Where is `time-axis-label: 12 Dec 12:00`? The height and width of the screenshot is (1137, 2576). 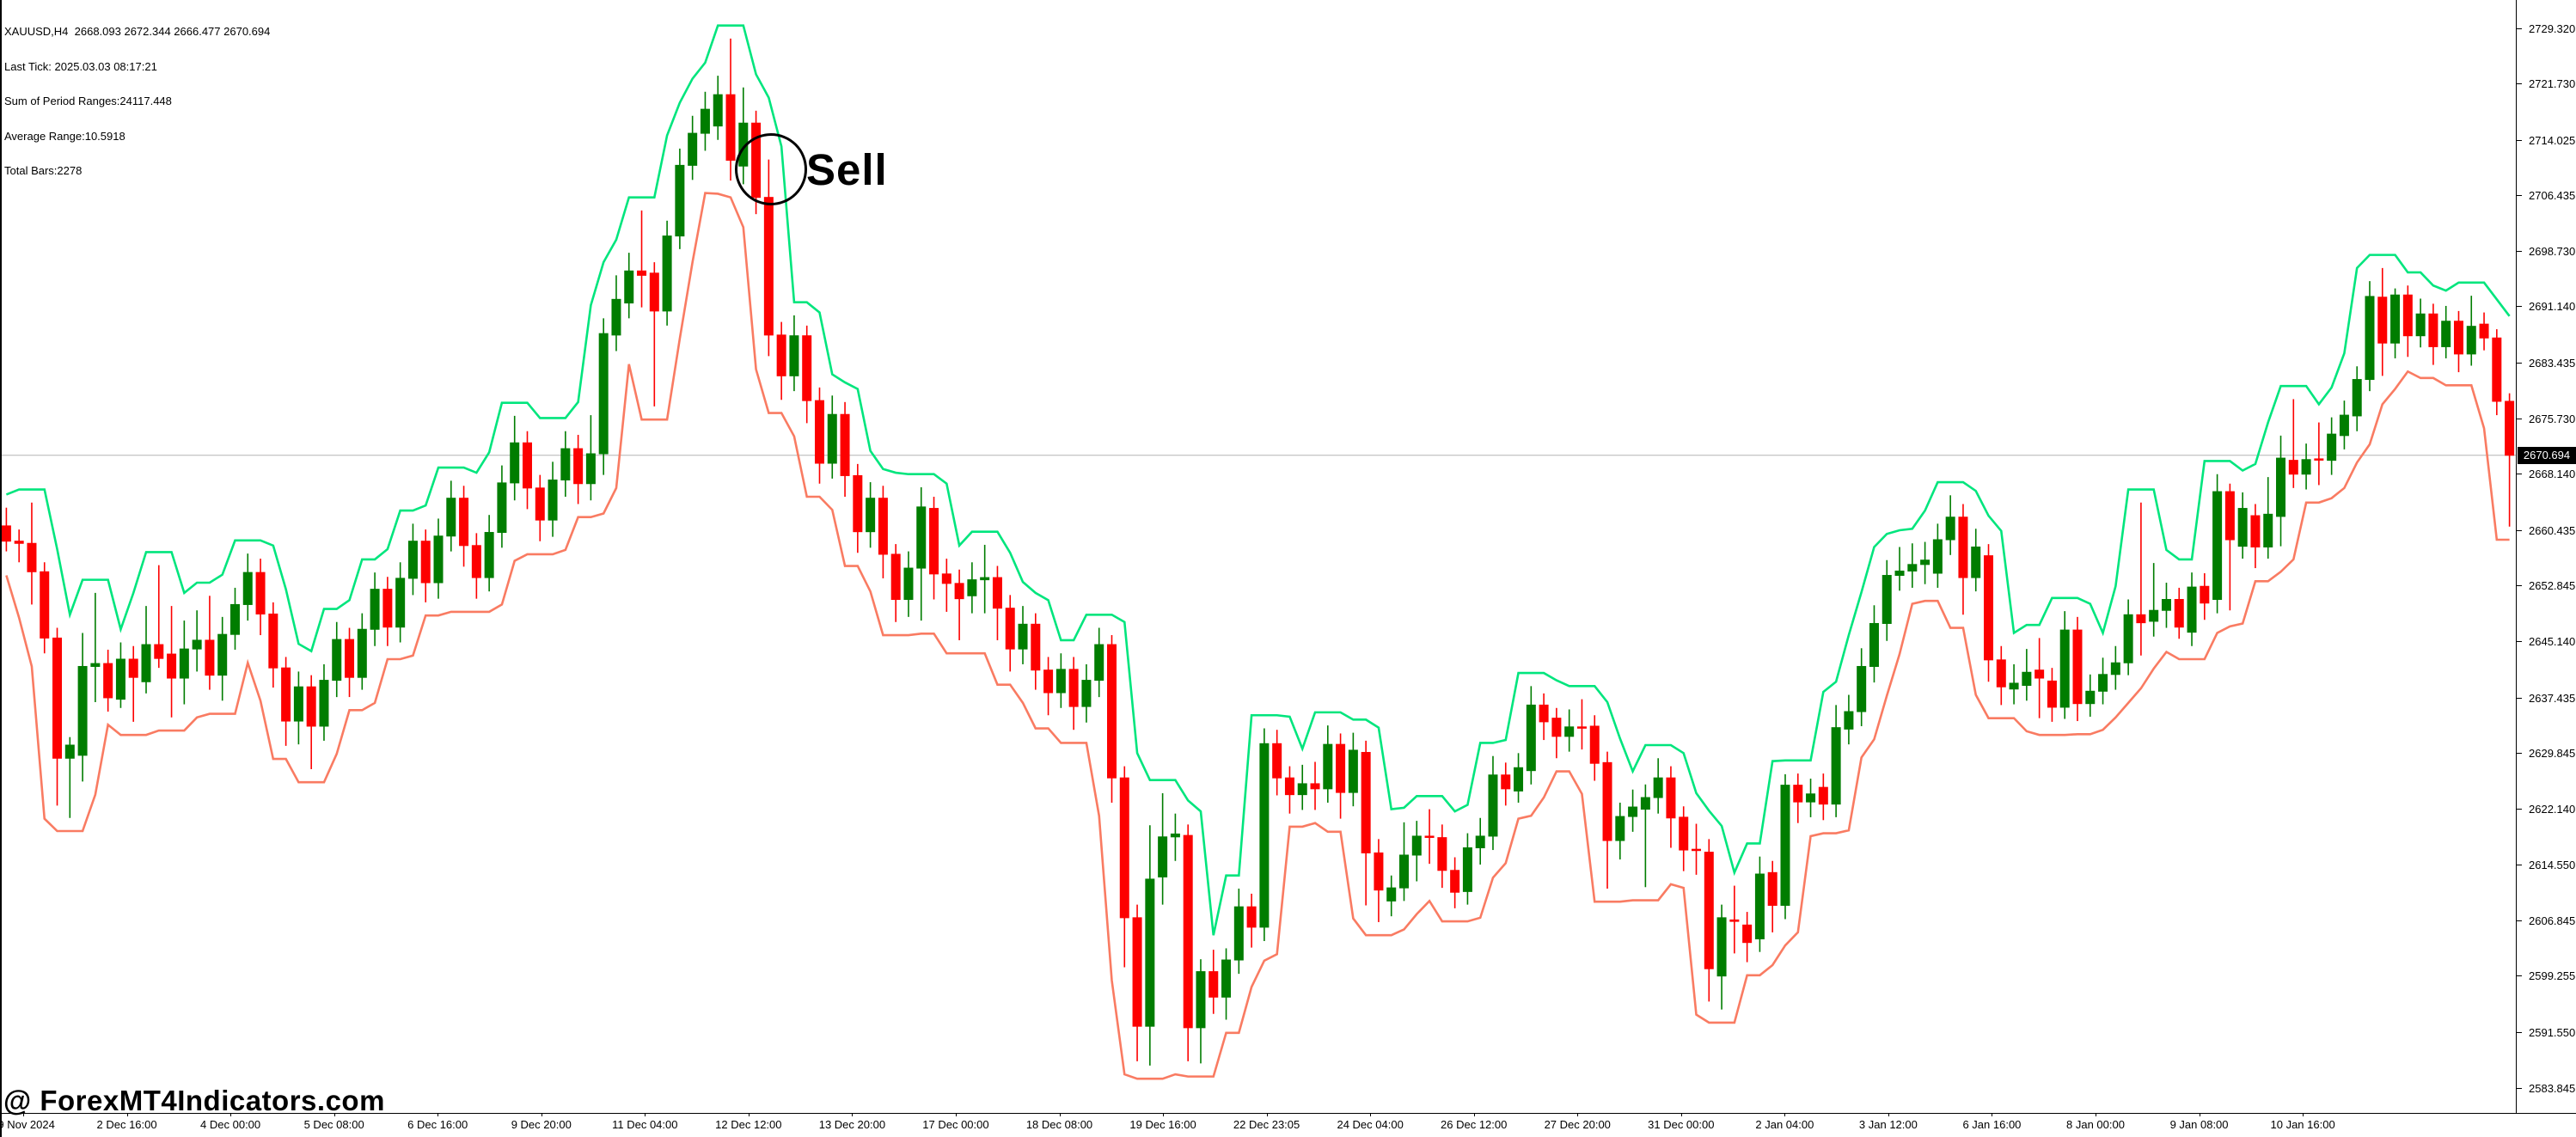 time-axis-label: 12 Dec 12:00 is located at coordinates (748, 1124).